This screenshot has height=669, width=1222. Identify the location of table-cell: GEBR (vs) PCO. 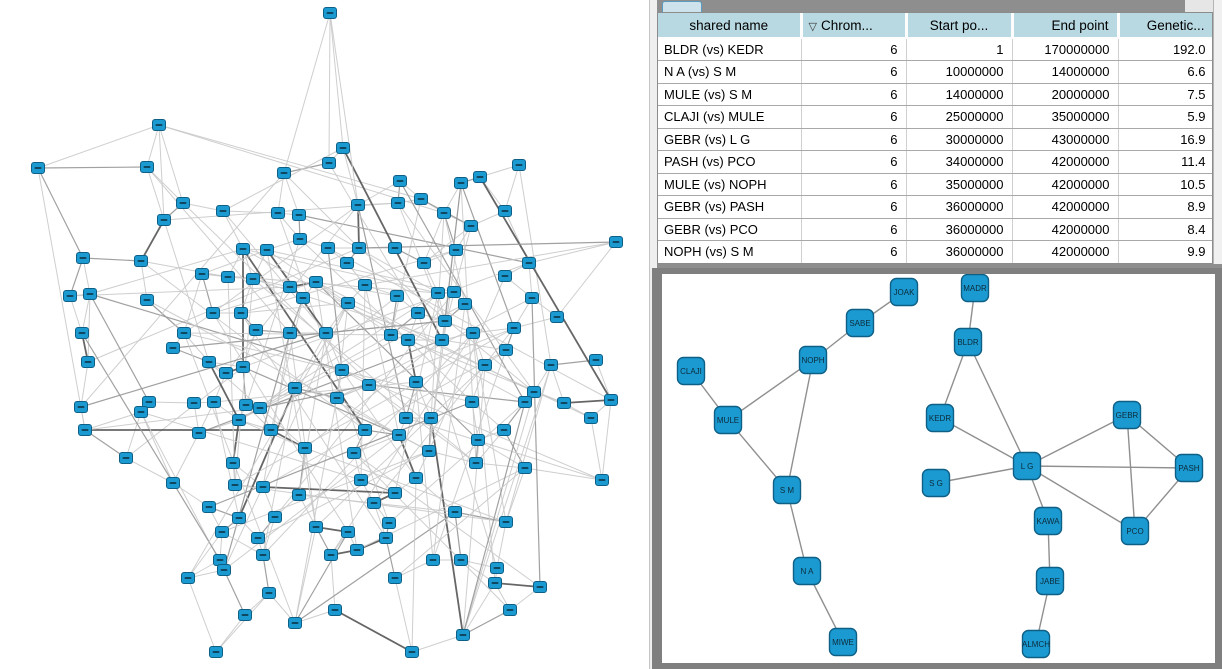
(730, 229).